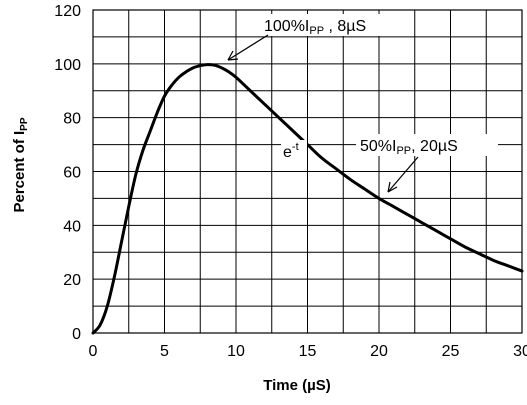 The image size is (527, 405). I want to click on y-tick-label: 40, so click(72, 226).